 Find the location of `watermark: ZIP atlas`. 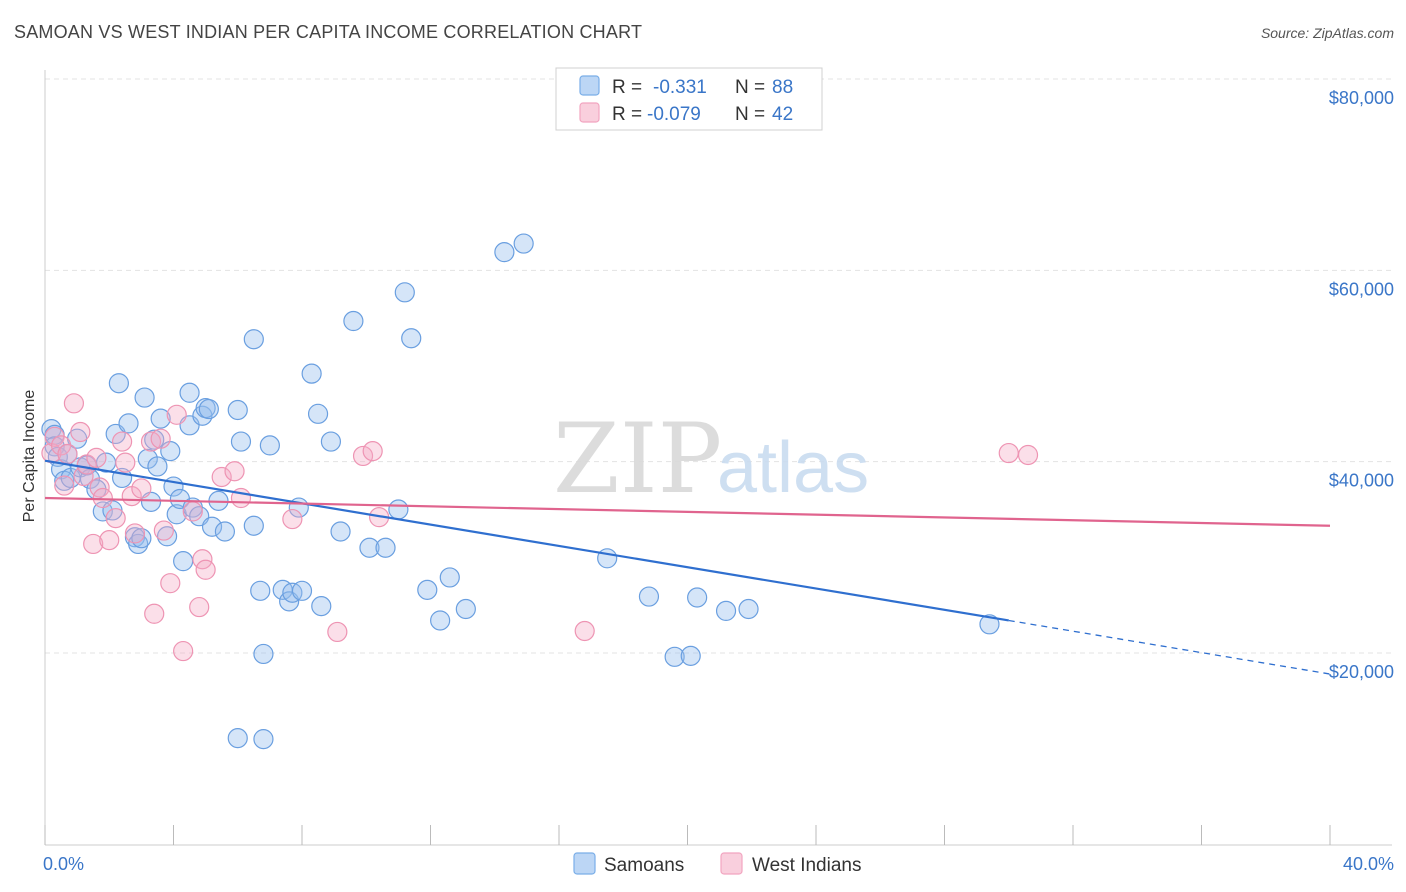

watermark: ZIP atlas is located at coordinates (711, 459).